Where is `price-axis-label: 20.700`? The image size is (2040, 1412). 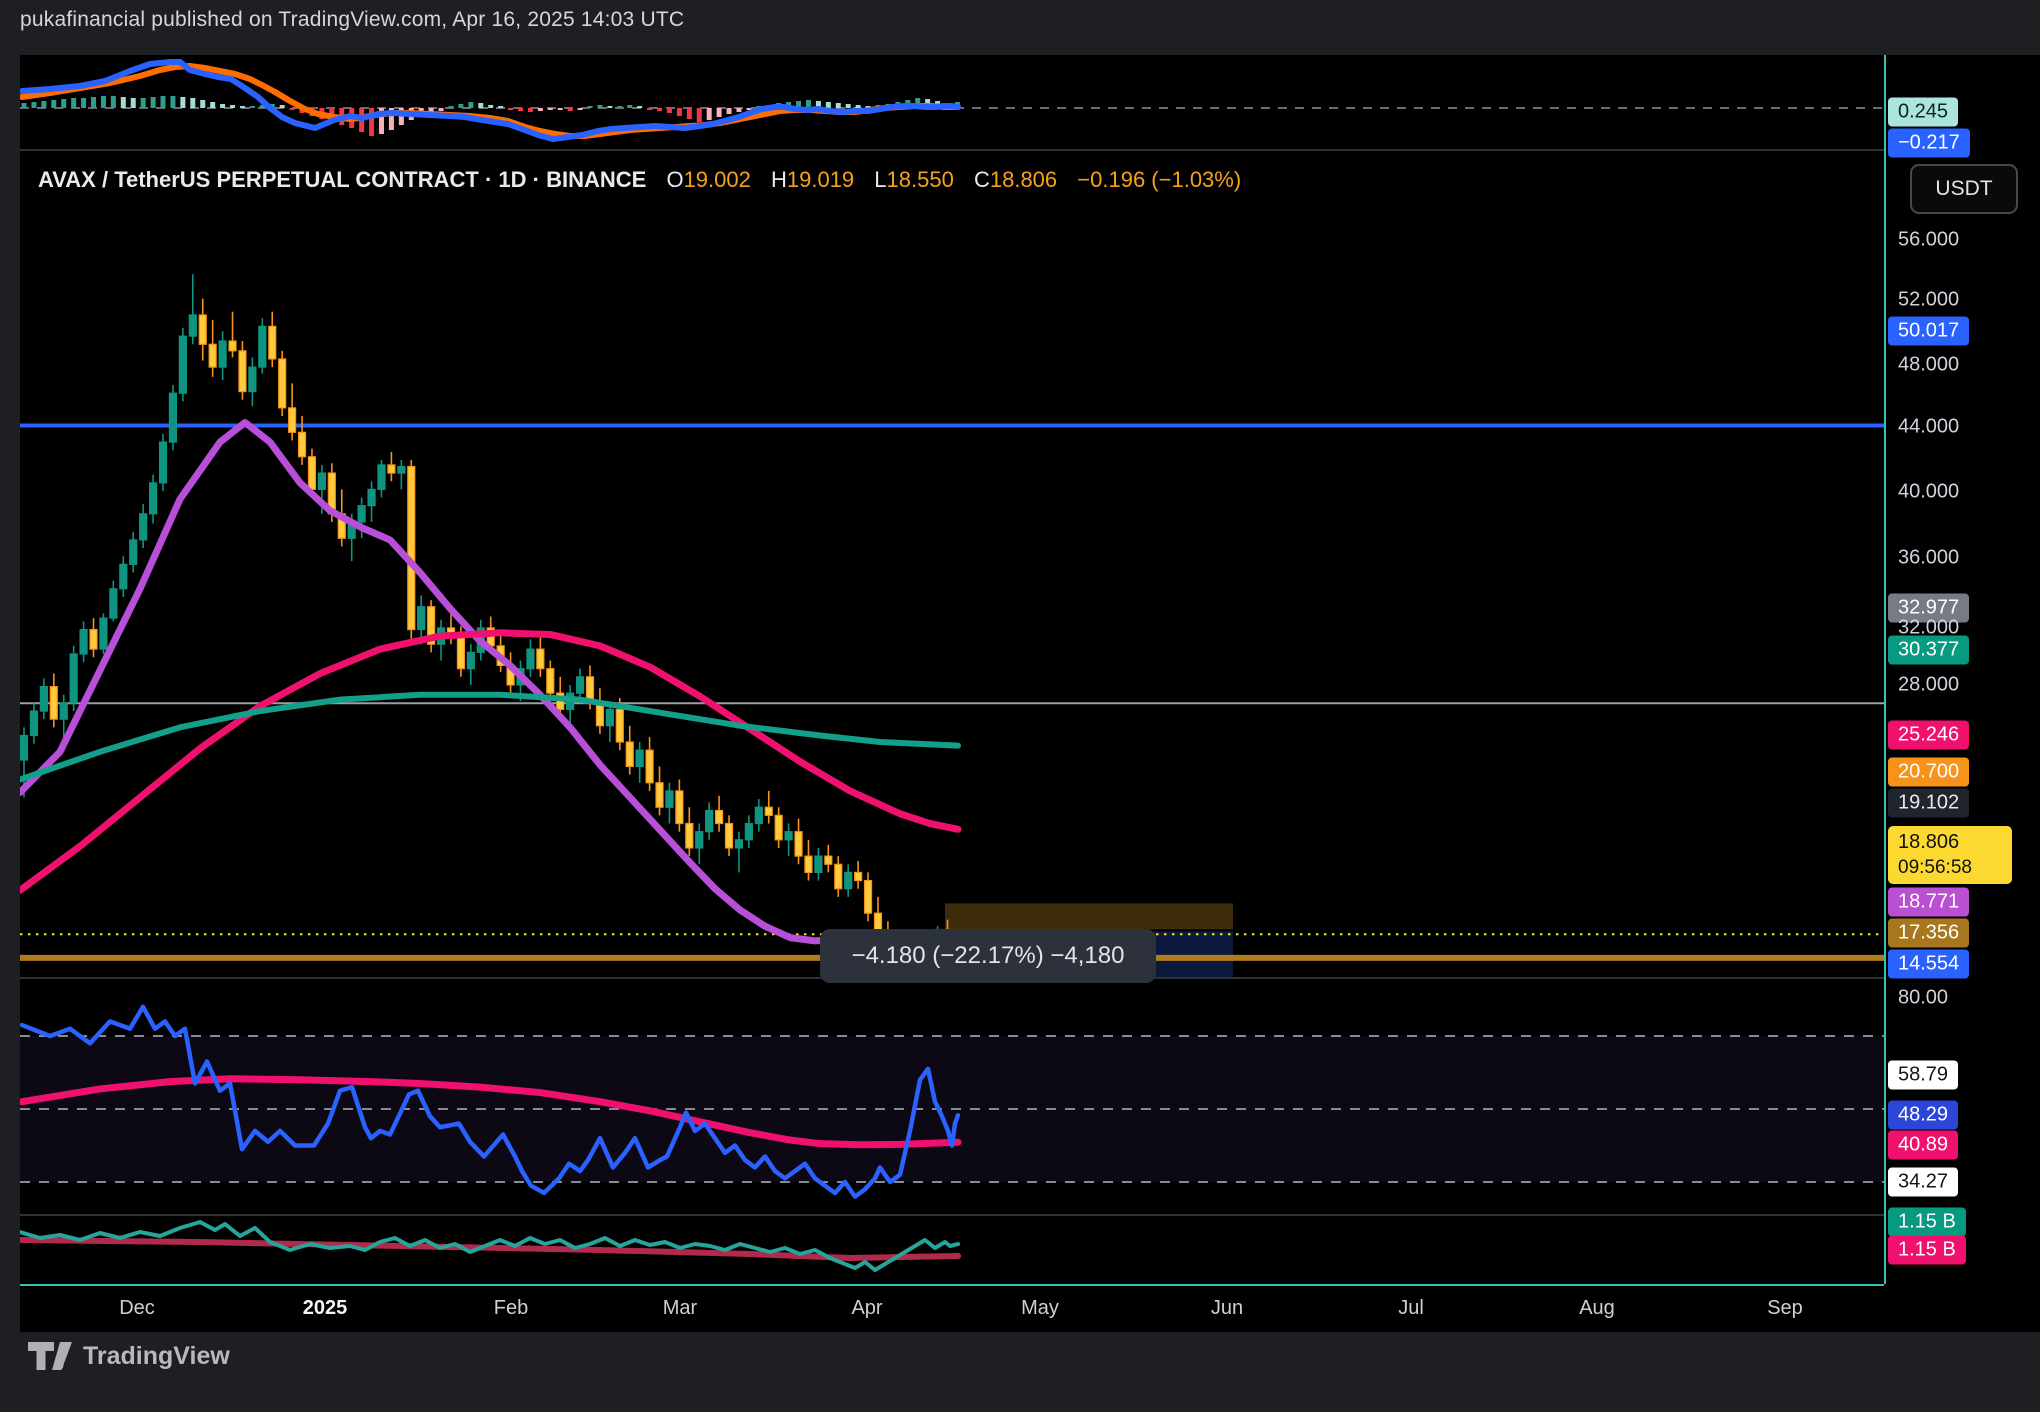
price-axis-label: 20.700 is located at coordinates (1929, 772).